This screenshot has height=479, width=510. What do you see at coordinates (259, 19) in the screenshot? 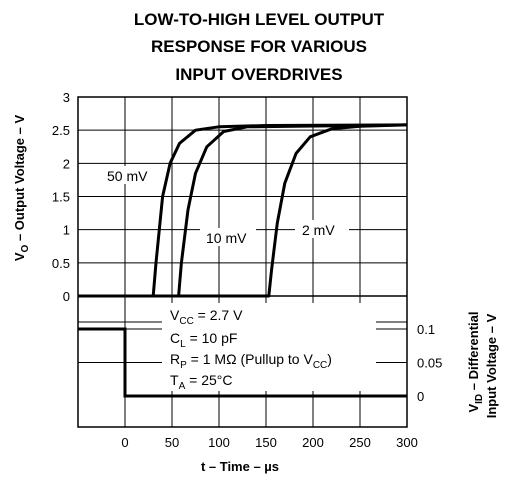
I see `chart-title-line-1: LOW-TO-HIGH LEVEL OUTPUT` at bounding box center [259, 19].